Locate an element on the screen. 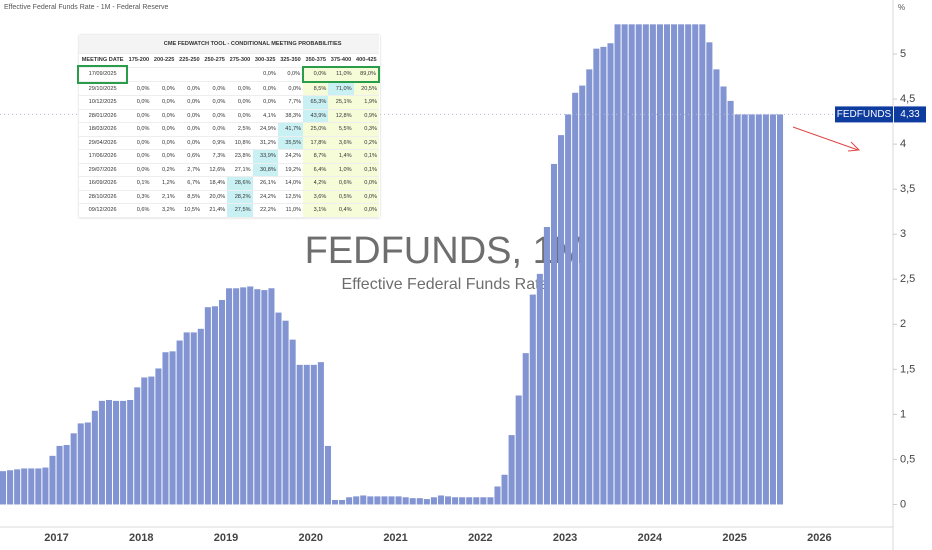  probability-cell: 17,8% is located at coordinates (316, 143).